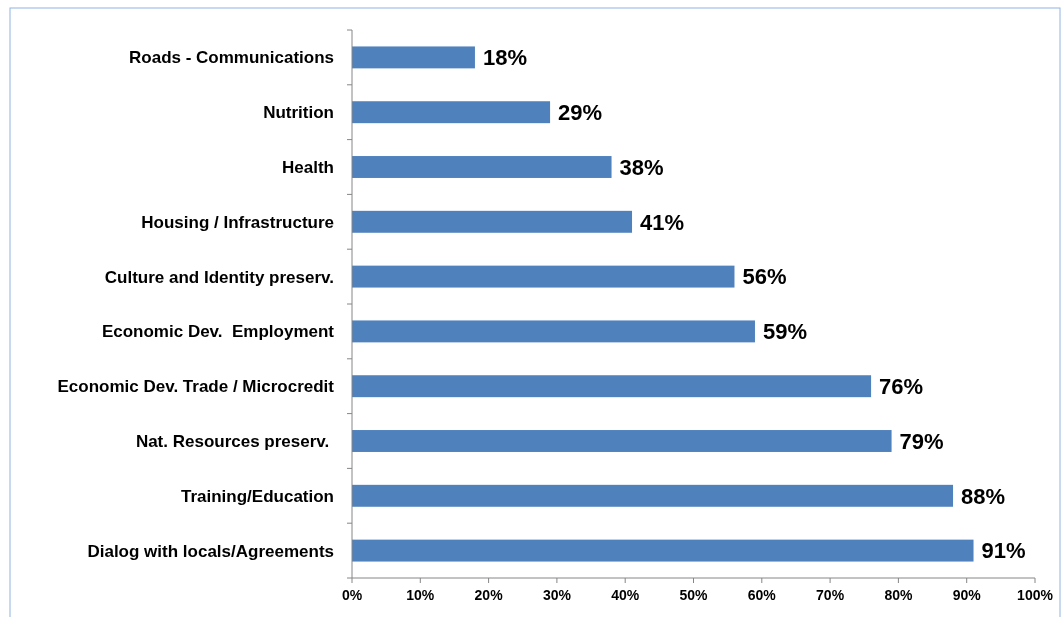  What do you see at coordinates (662, 222) in the screenshot?
I see `data-label: 41%` at bounding box center [662, 222].